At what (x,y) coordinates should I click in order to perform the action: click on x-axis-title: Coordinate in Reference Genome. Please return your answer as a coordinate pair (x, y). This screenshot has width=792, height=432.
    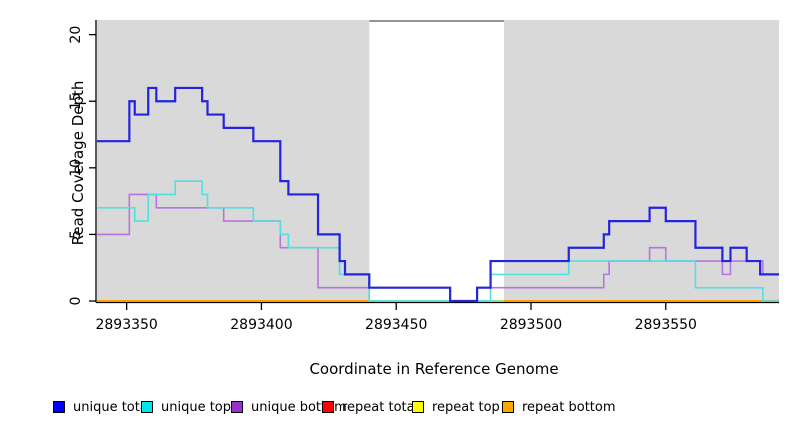
    Looking at the image, I should click on (434, 369).